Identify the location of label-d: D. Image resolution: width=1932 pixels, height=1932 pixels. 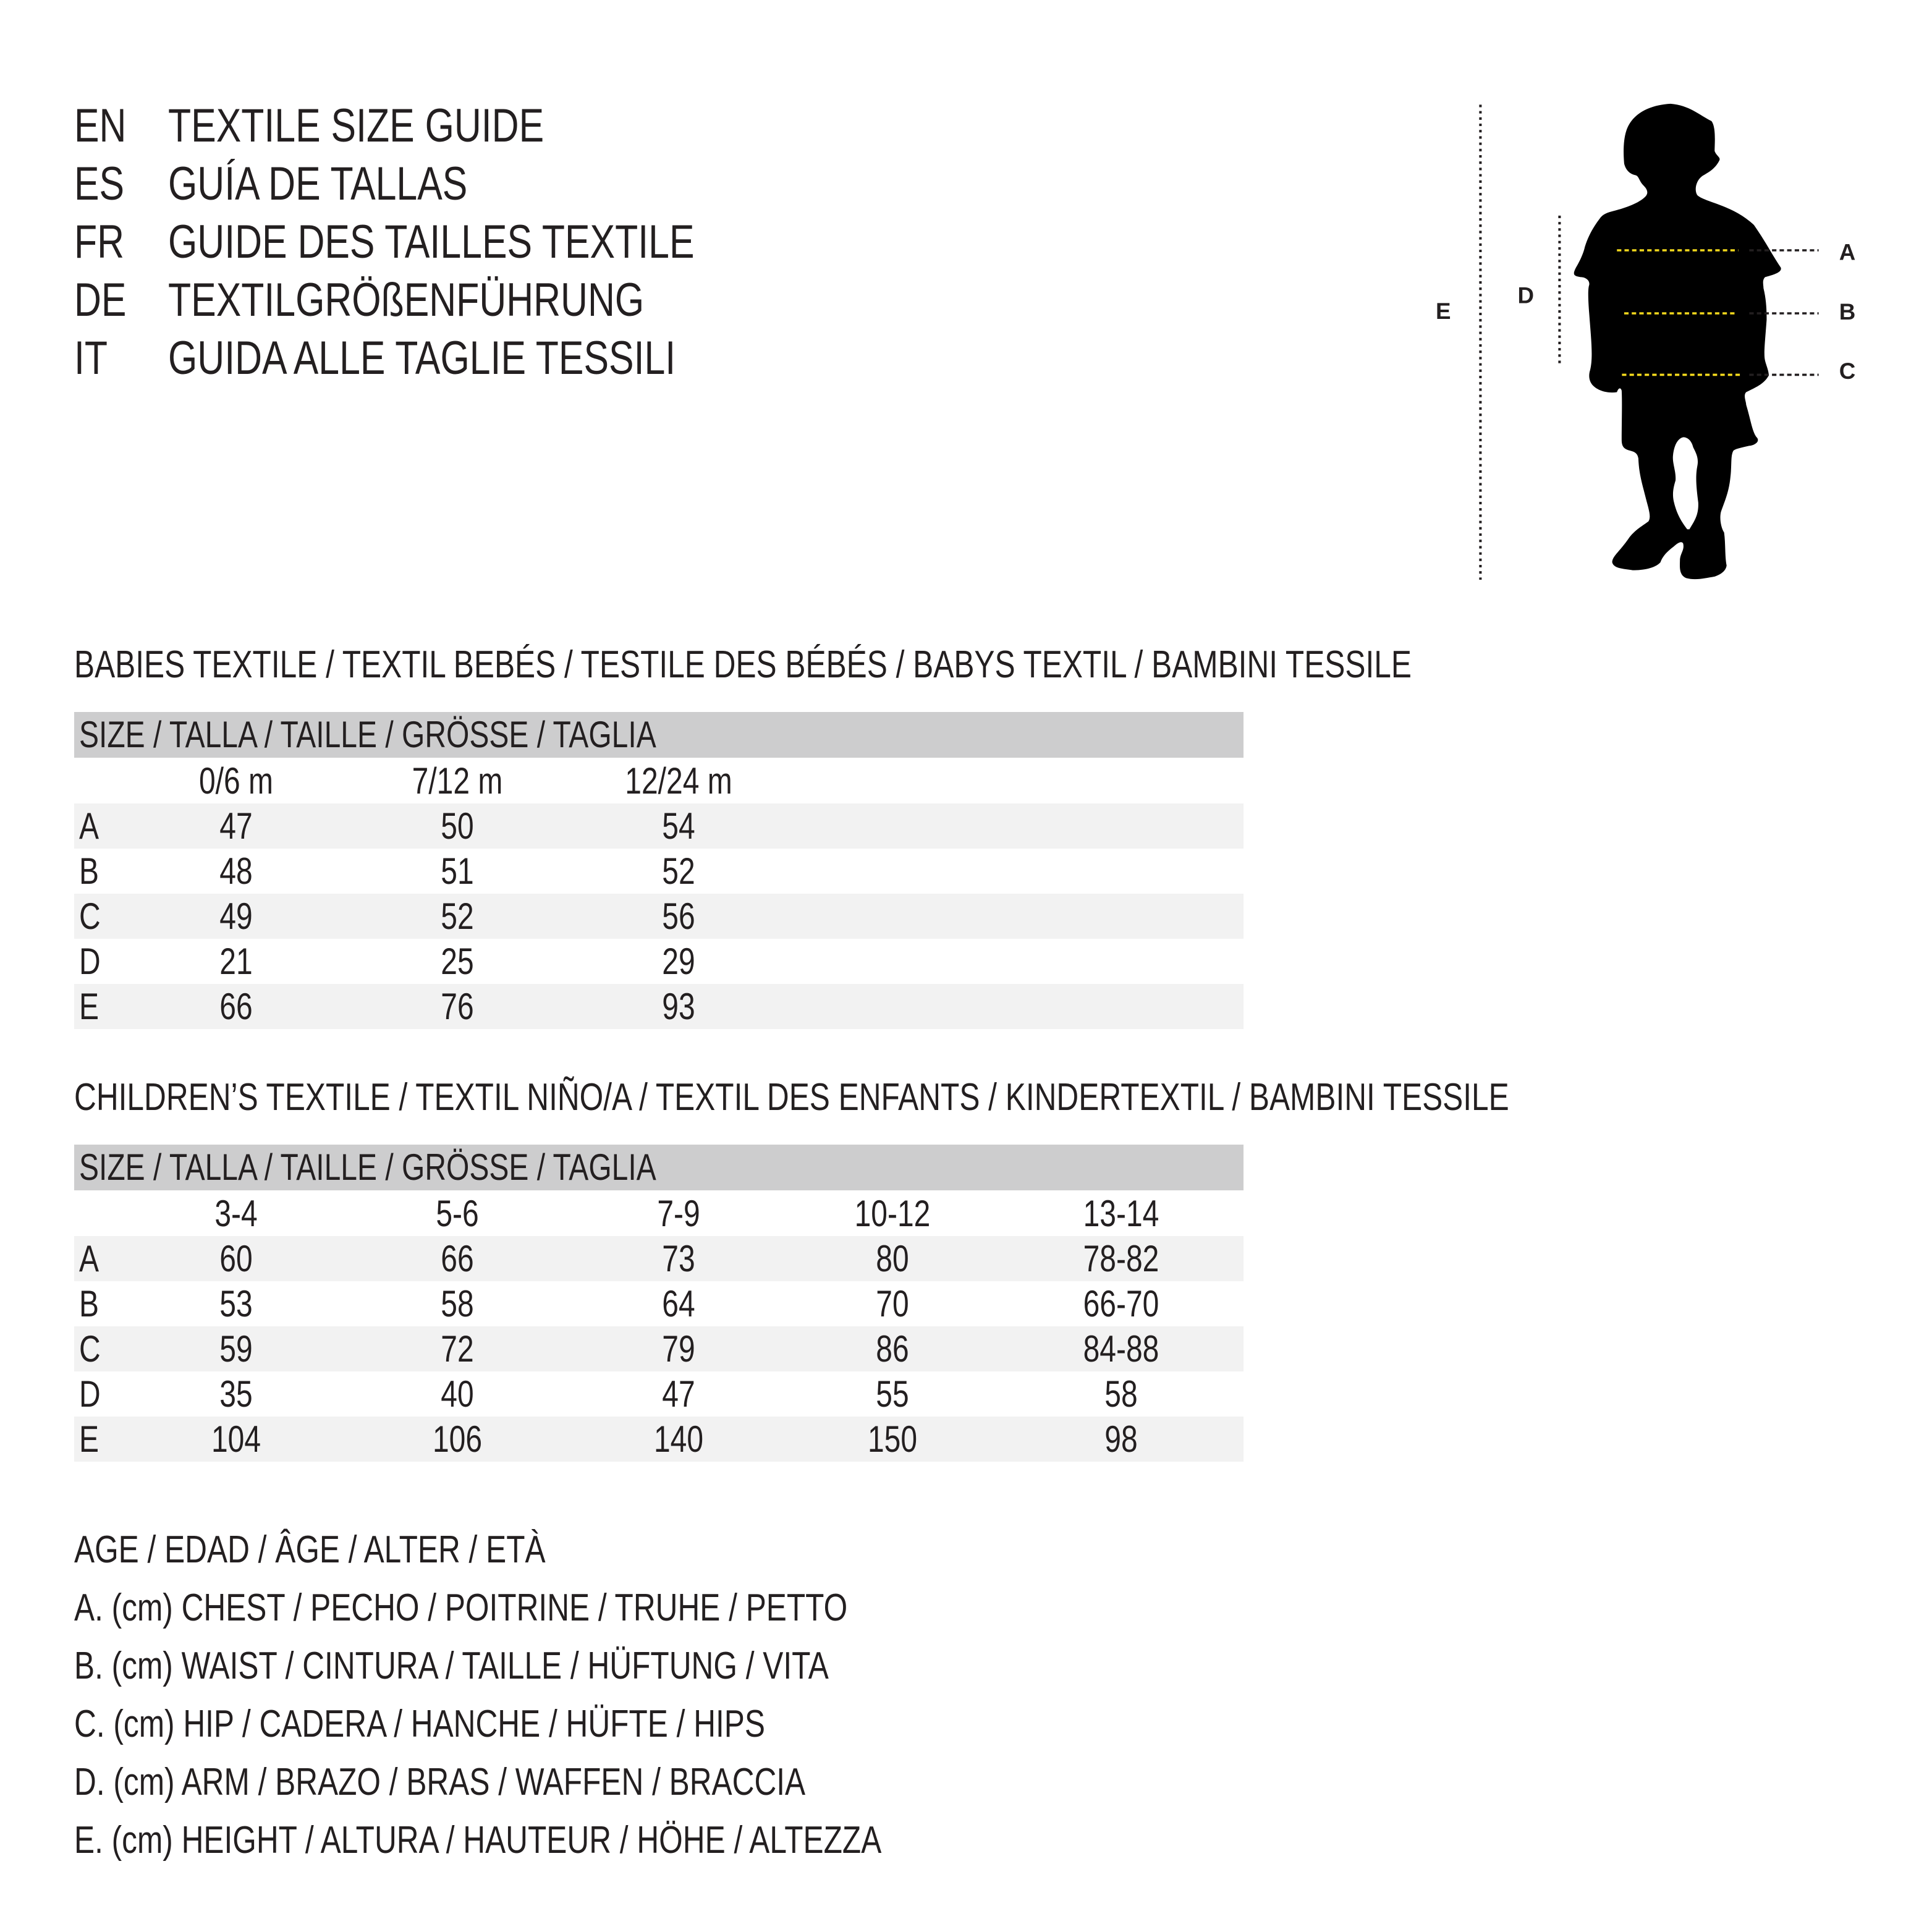
(1526, 295).